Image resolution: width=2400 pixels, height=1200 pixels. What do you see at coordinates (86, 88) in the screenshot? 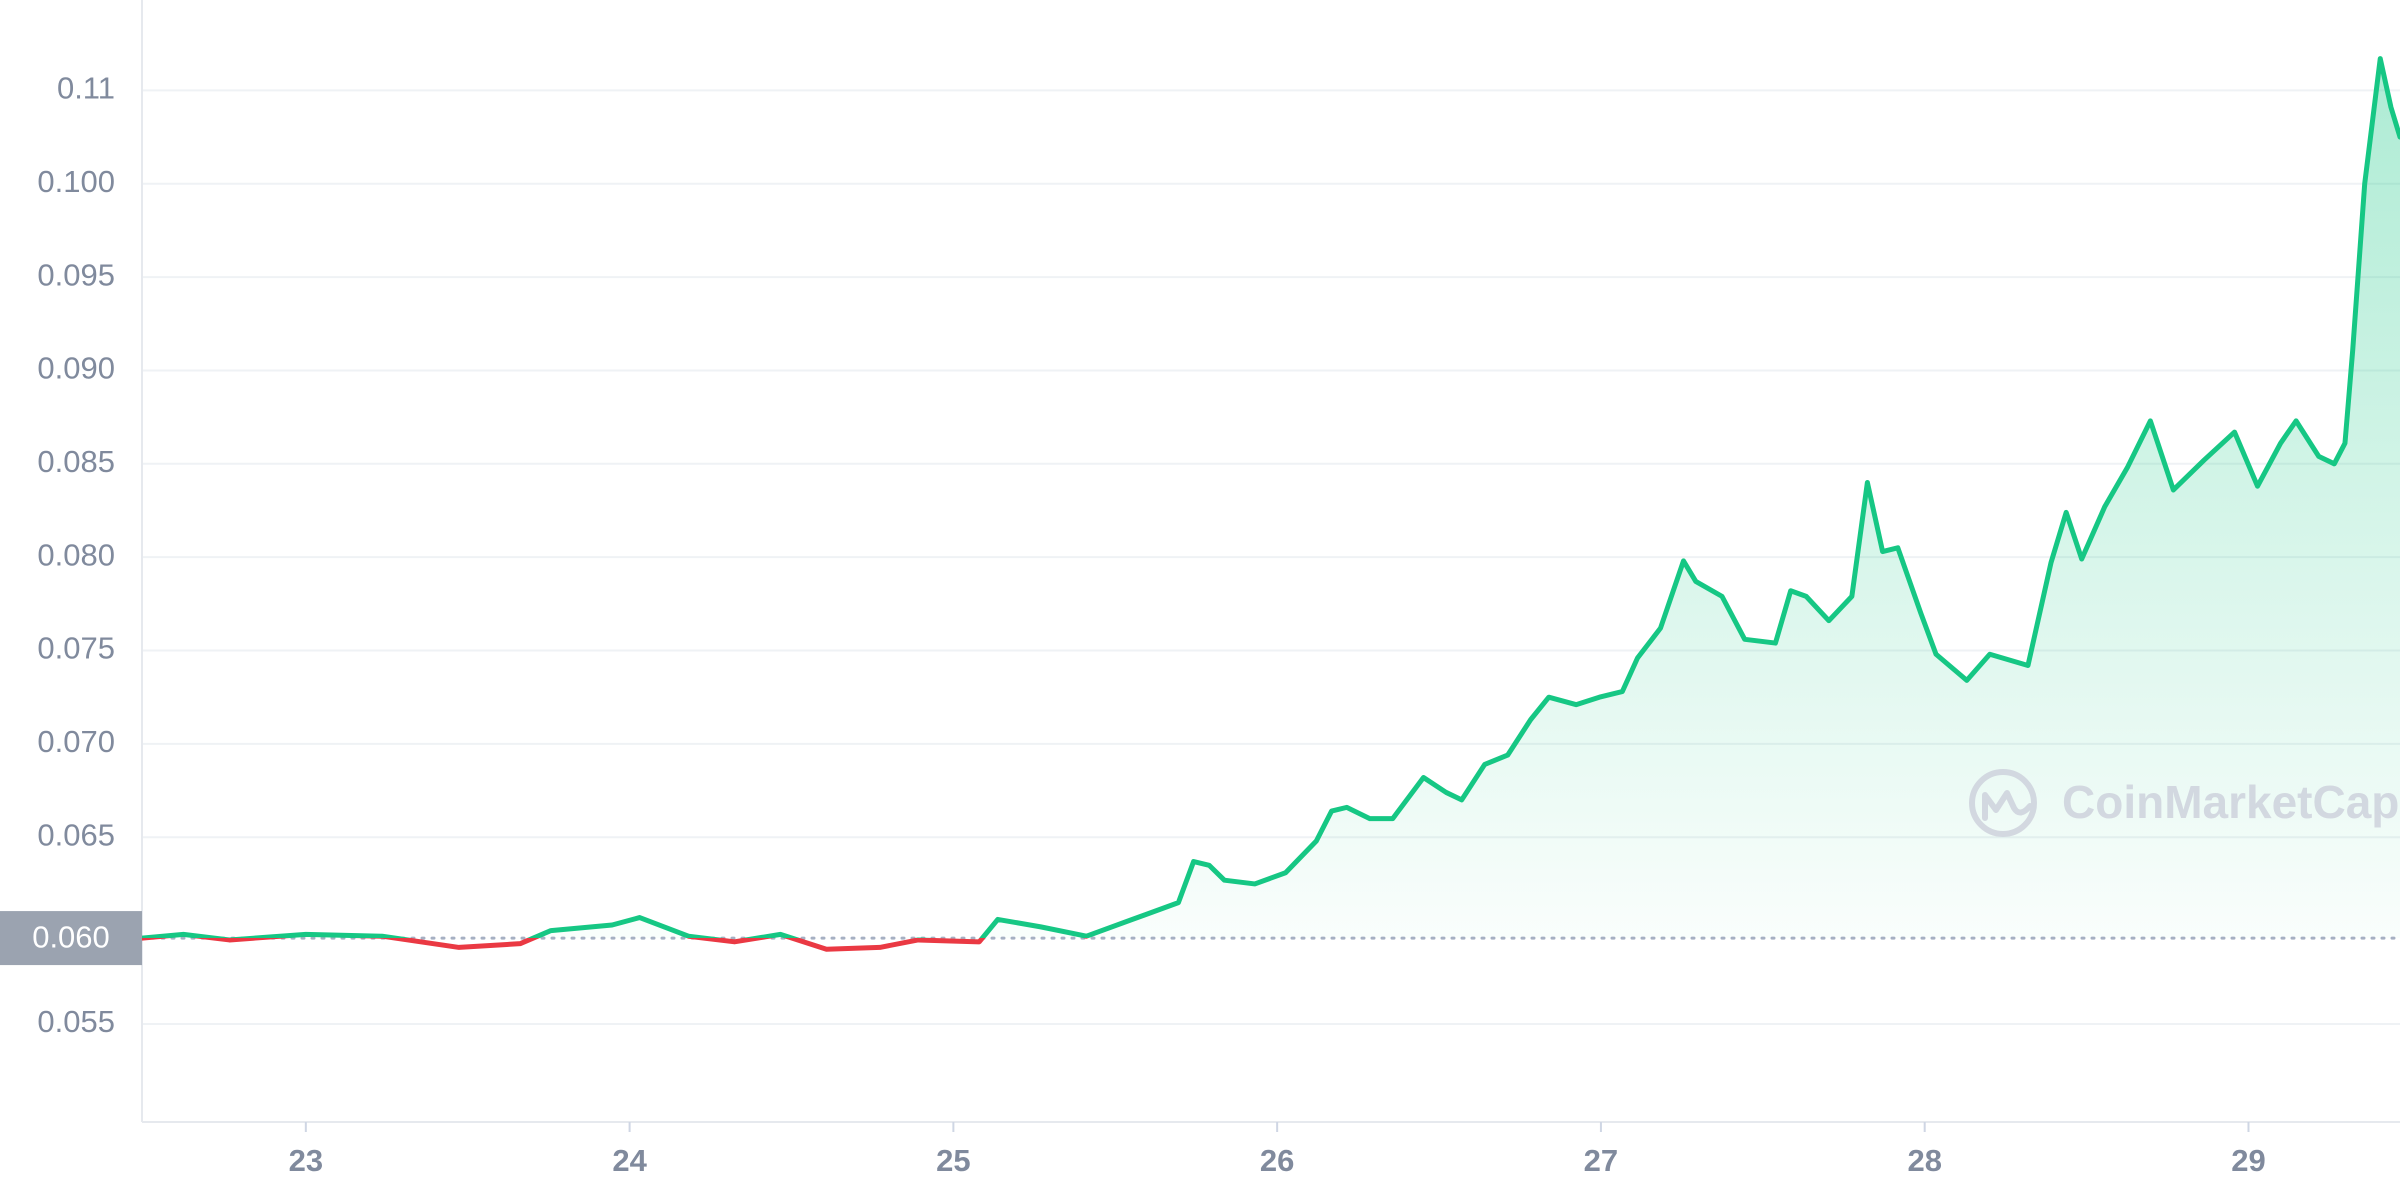
I see `y-tick-label: 0.11` at bounding box center [86, 88].